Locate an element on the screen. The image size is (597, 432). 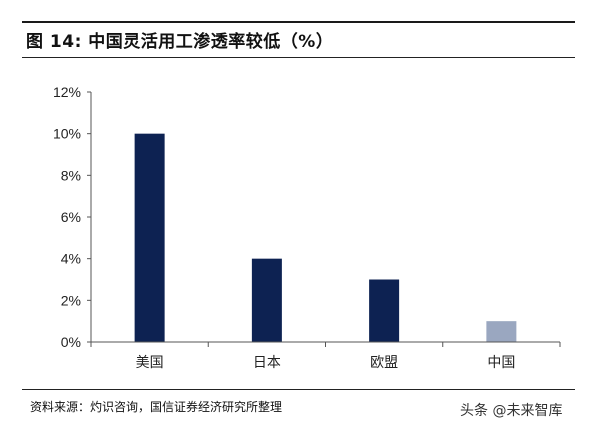
title-rule is located at coordinates (298, 57).